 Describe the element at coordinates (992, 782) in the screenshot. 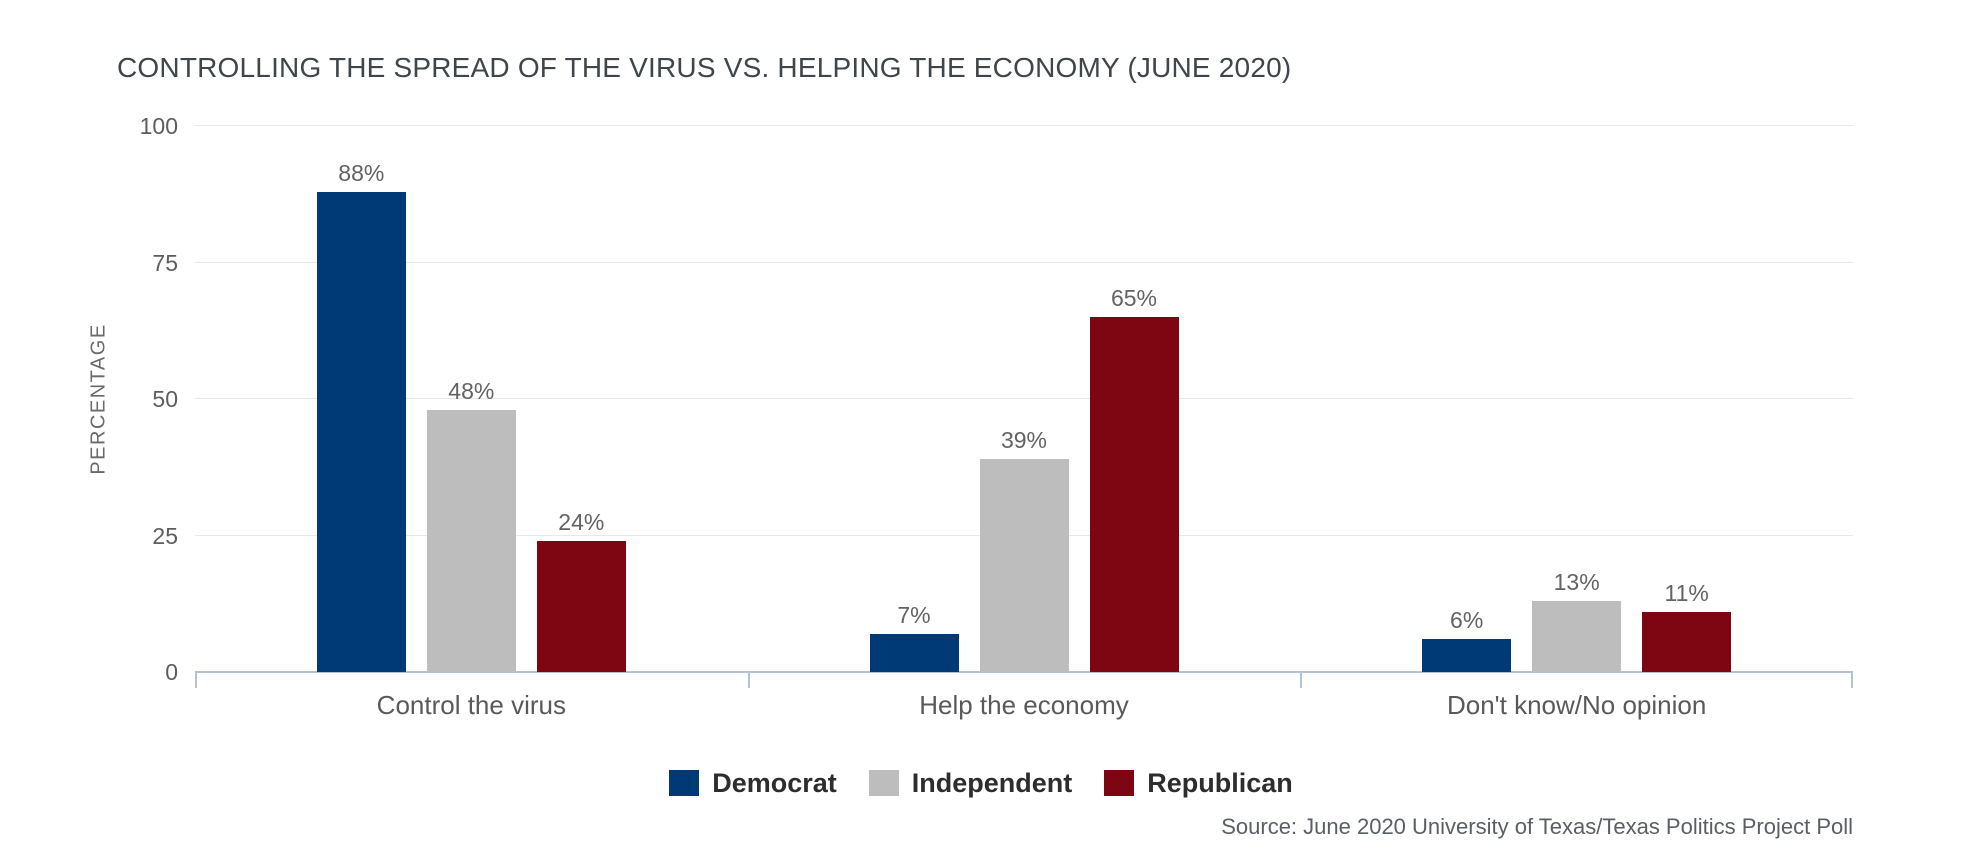

I see `legend-label: Independent` at that location.